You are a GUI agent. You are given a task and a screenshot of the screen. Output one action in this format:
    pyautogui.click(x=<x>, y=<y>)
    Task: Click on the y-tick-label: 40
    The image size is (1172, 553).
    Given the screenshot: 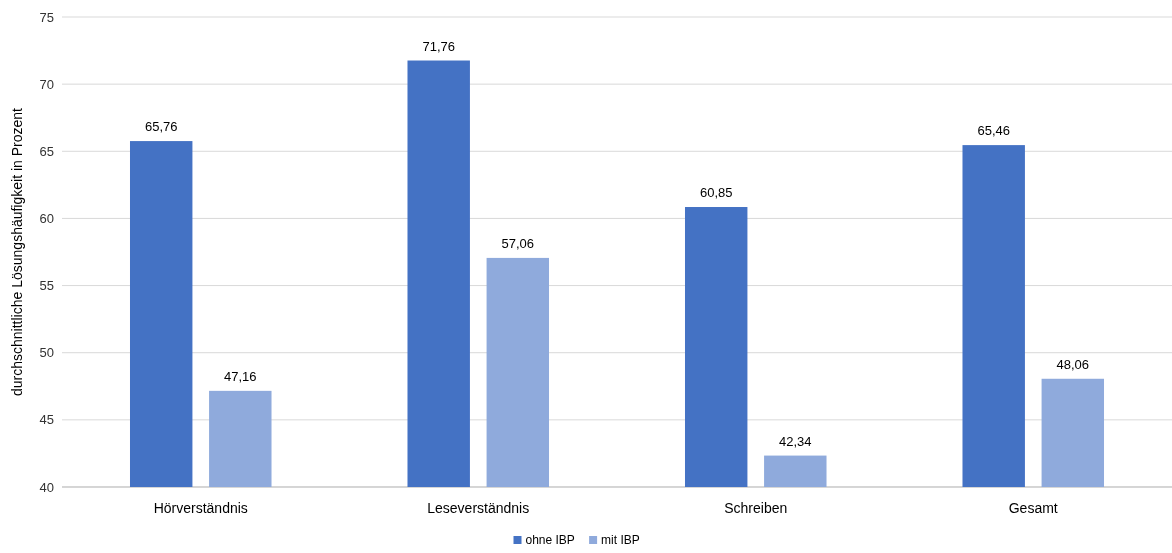 What is the action you would take?
    pyautogui.click(x=46, y=487)
    